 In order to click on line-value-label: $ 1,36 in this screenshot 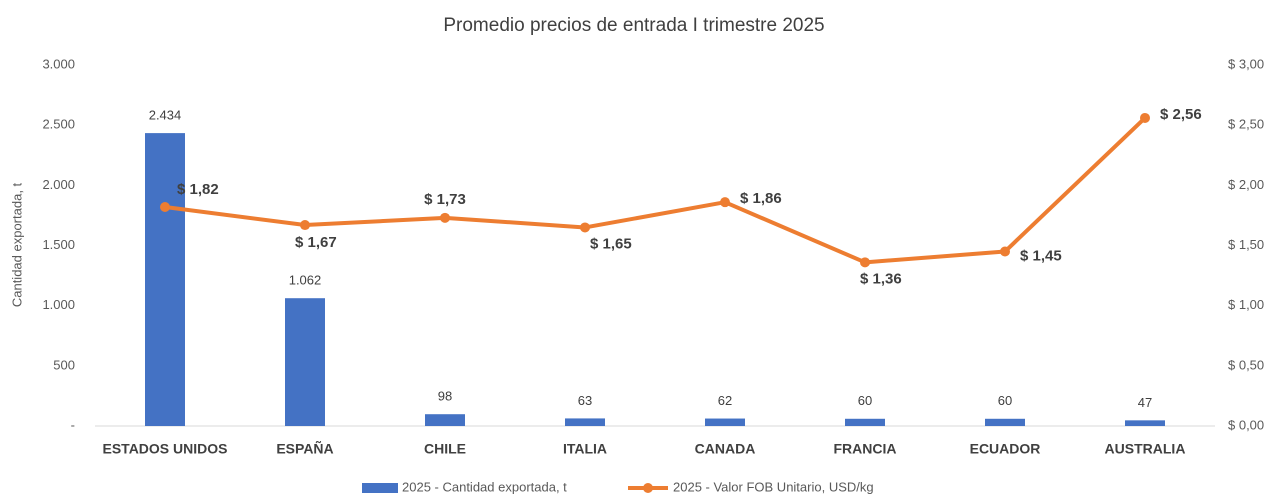, I will do `click(881, 278)`.